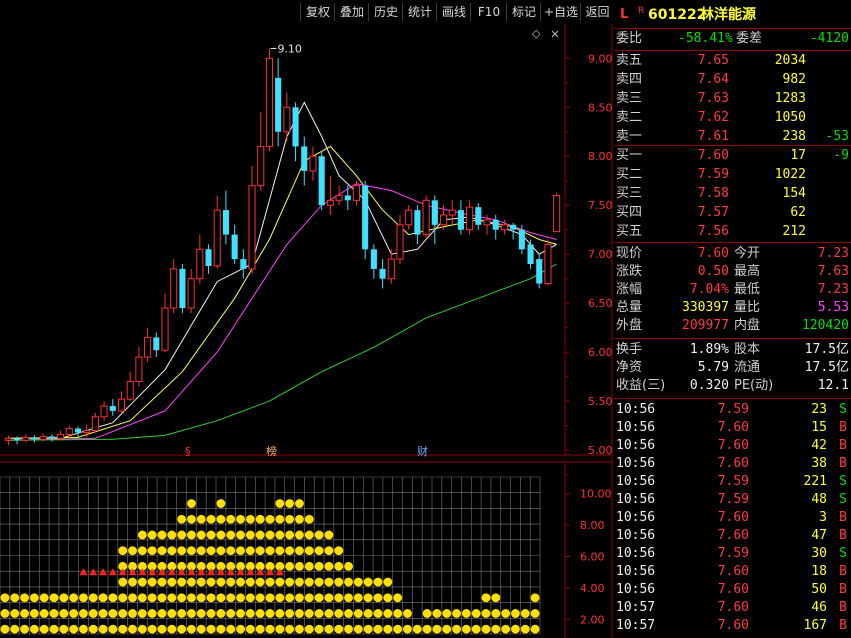 This screenshot has height=638, width=851. I want to click on zhangdie-label: 涨跌, so click(629, 271).